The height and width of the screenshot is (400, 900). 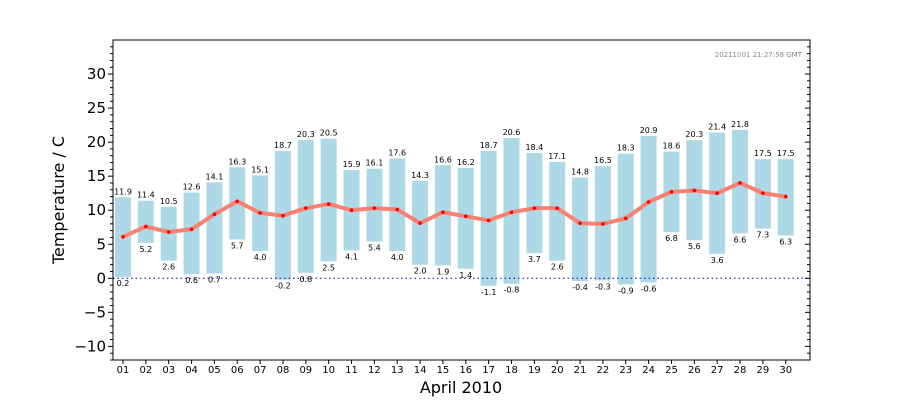 I want to click on x-tick-label: 08, so click(x=283, y=370).